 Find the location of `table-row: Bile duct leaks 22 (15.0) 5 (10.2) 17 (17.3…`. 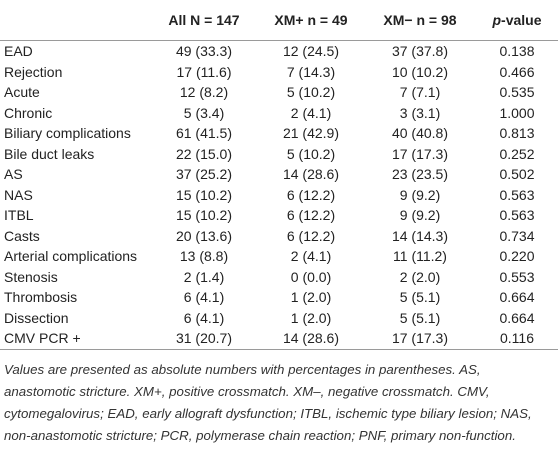

table-row: Bile duct leaks 22 (15.0) 5 (10.2) 17 (17.3… is located at coordinates (279, 154).